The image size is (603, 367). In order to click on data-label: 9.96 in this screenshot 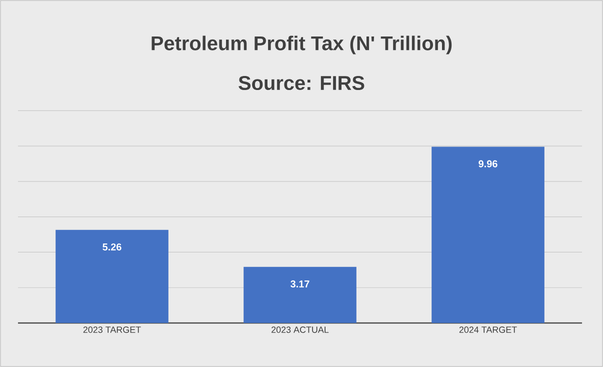, I will do `click(488, 164)`.